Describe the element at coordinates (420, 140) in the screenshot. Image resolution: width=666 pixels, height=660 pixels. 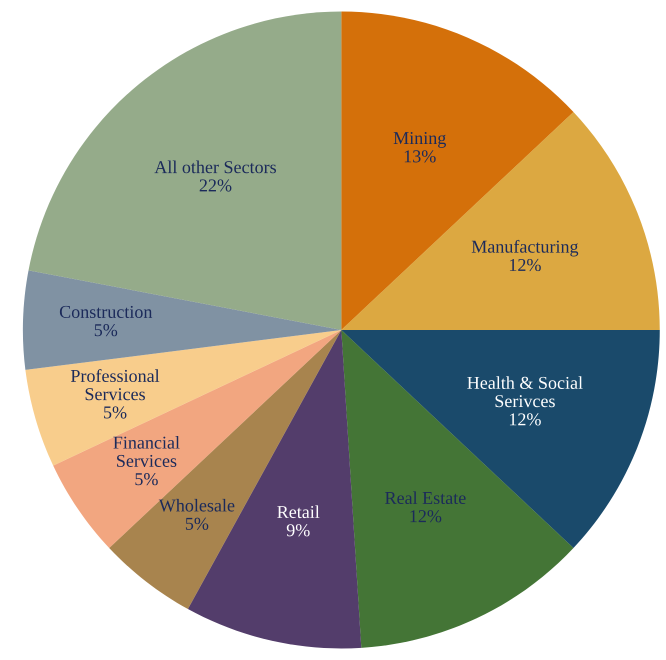
I see `slice-label: Mining` at that location.